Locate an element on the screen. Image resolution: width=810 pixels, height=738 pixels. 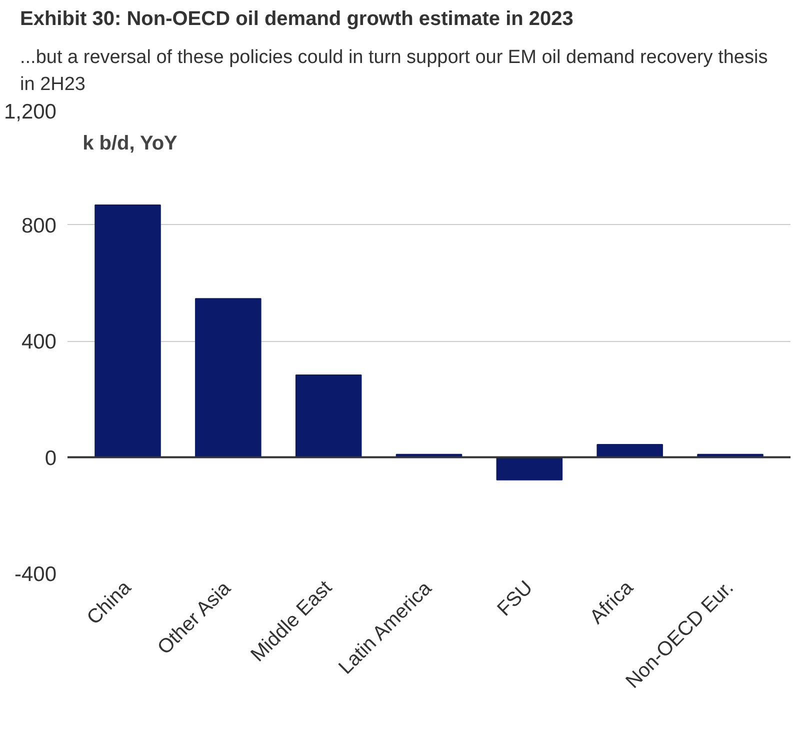
y-tick-label: 400 is located at coordinates (39, 342).